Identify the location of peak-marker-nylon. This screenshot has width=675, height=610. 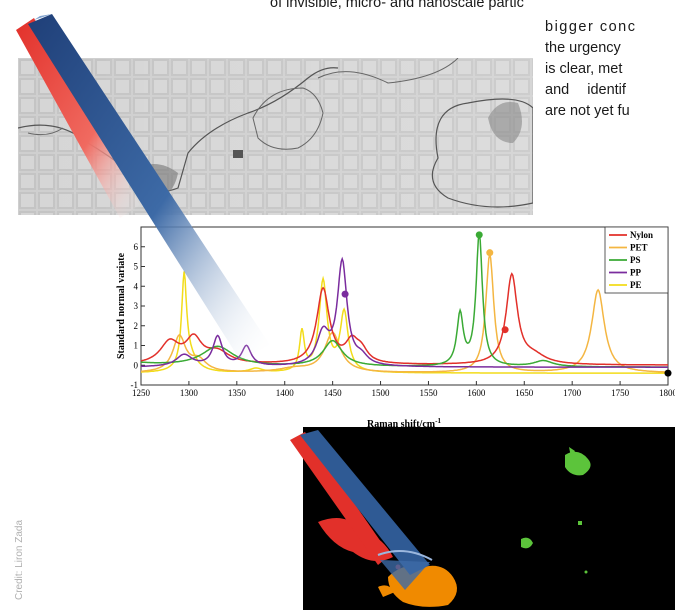
(505, 330).